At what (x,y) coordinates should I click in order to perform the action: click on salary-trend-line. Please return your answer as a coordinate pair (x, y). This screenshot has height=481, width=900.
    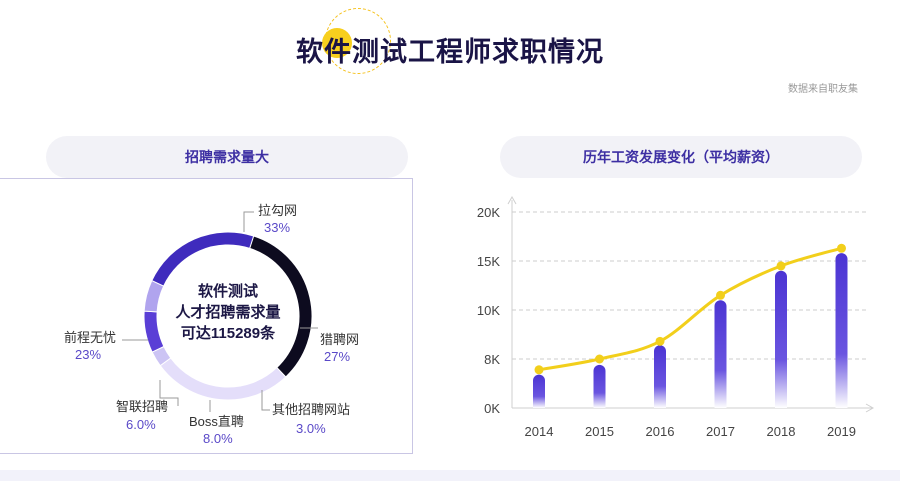
    Looking at the image, I should click on (690, 309).